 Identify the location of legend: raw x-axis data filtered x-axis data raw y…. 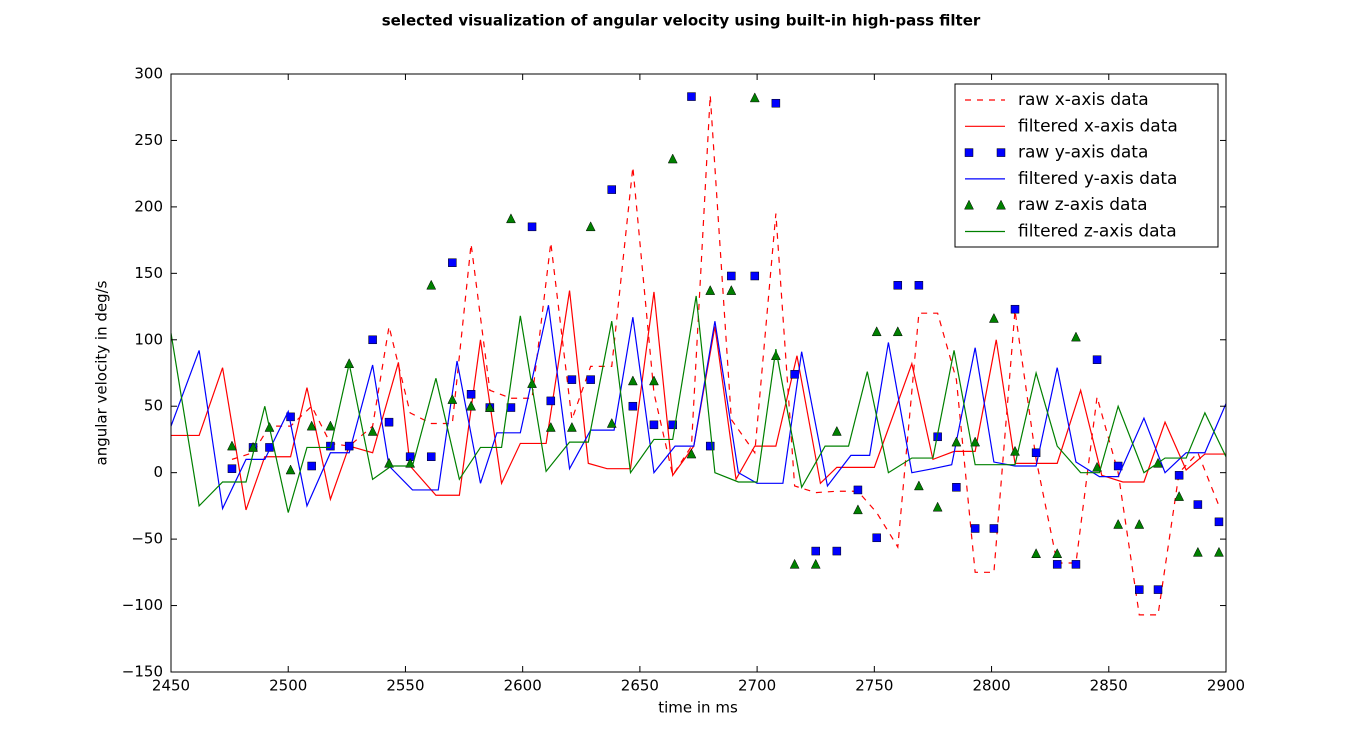
(1086, 165).